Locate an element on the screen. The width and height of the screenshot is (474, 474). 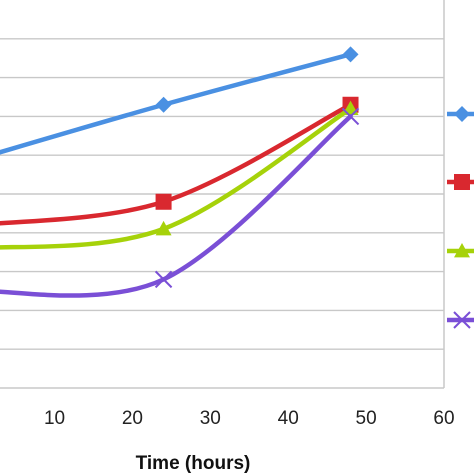
x-tick-label: 40 is located at coordinates (288, 418).